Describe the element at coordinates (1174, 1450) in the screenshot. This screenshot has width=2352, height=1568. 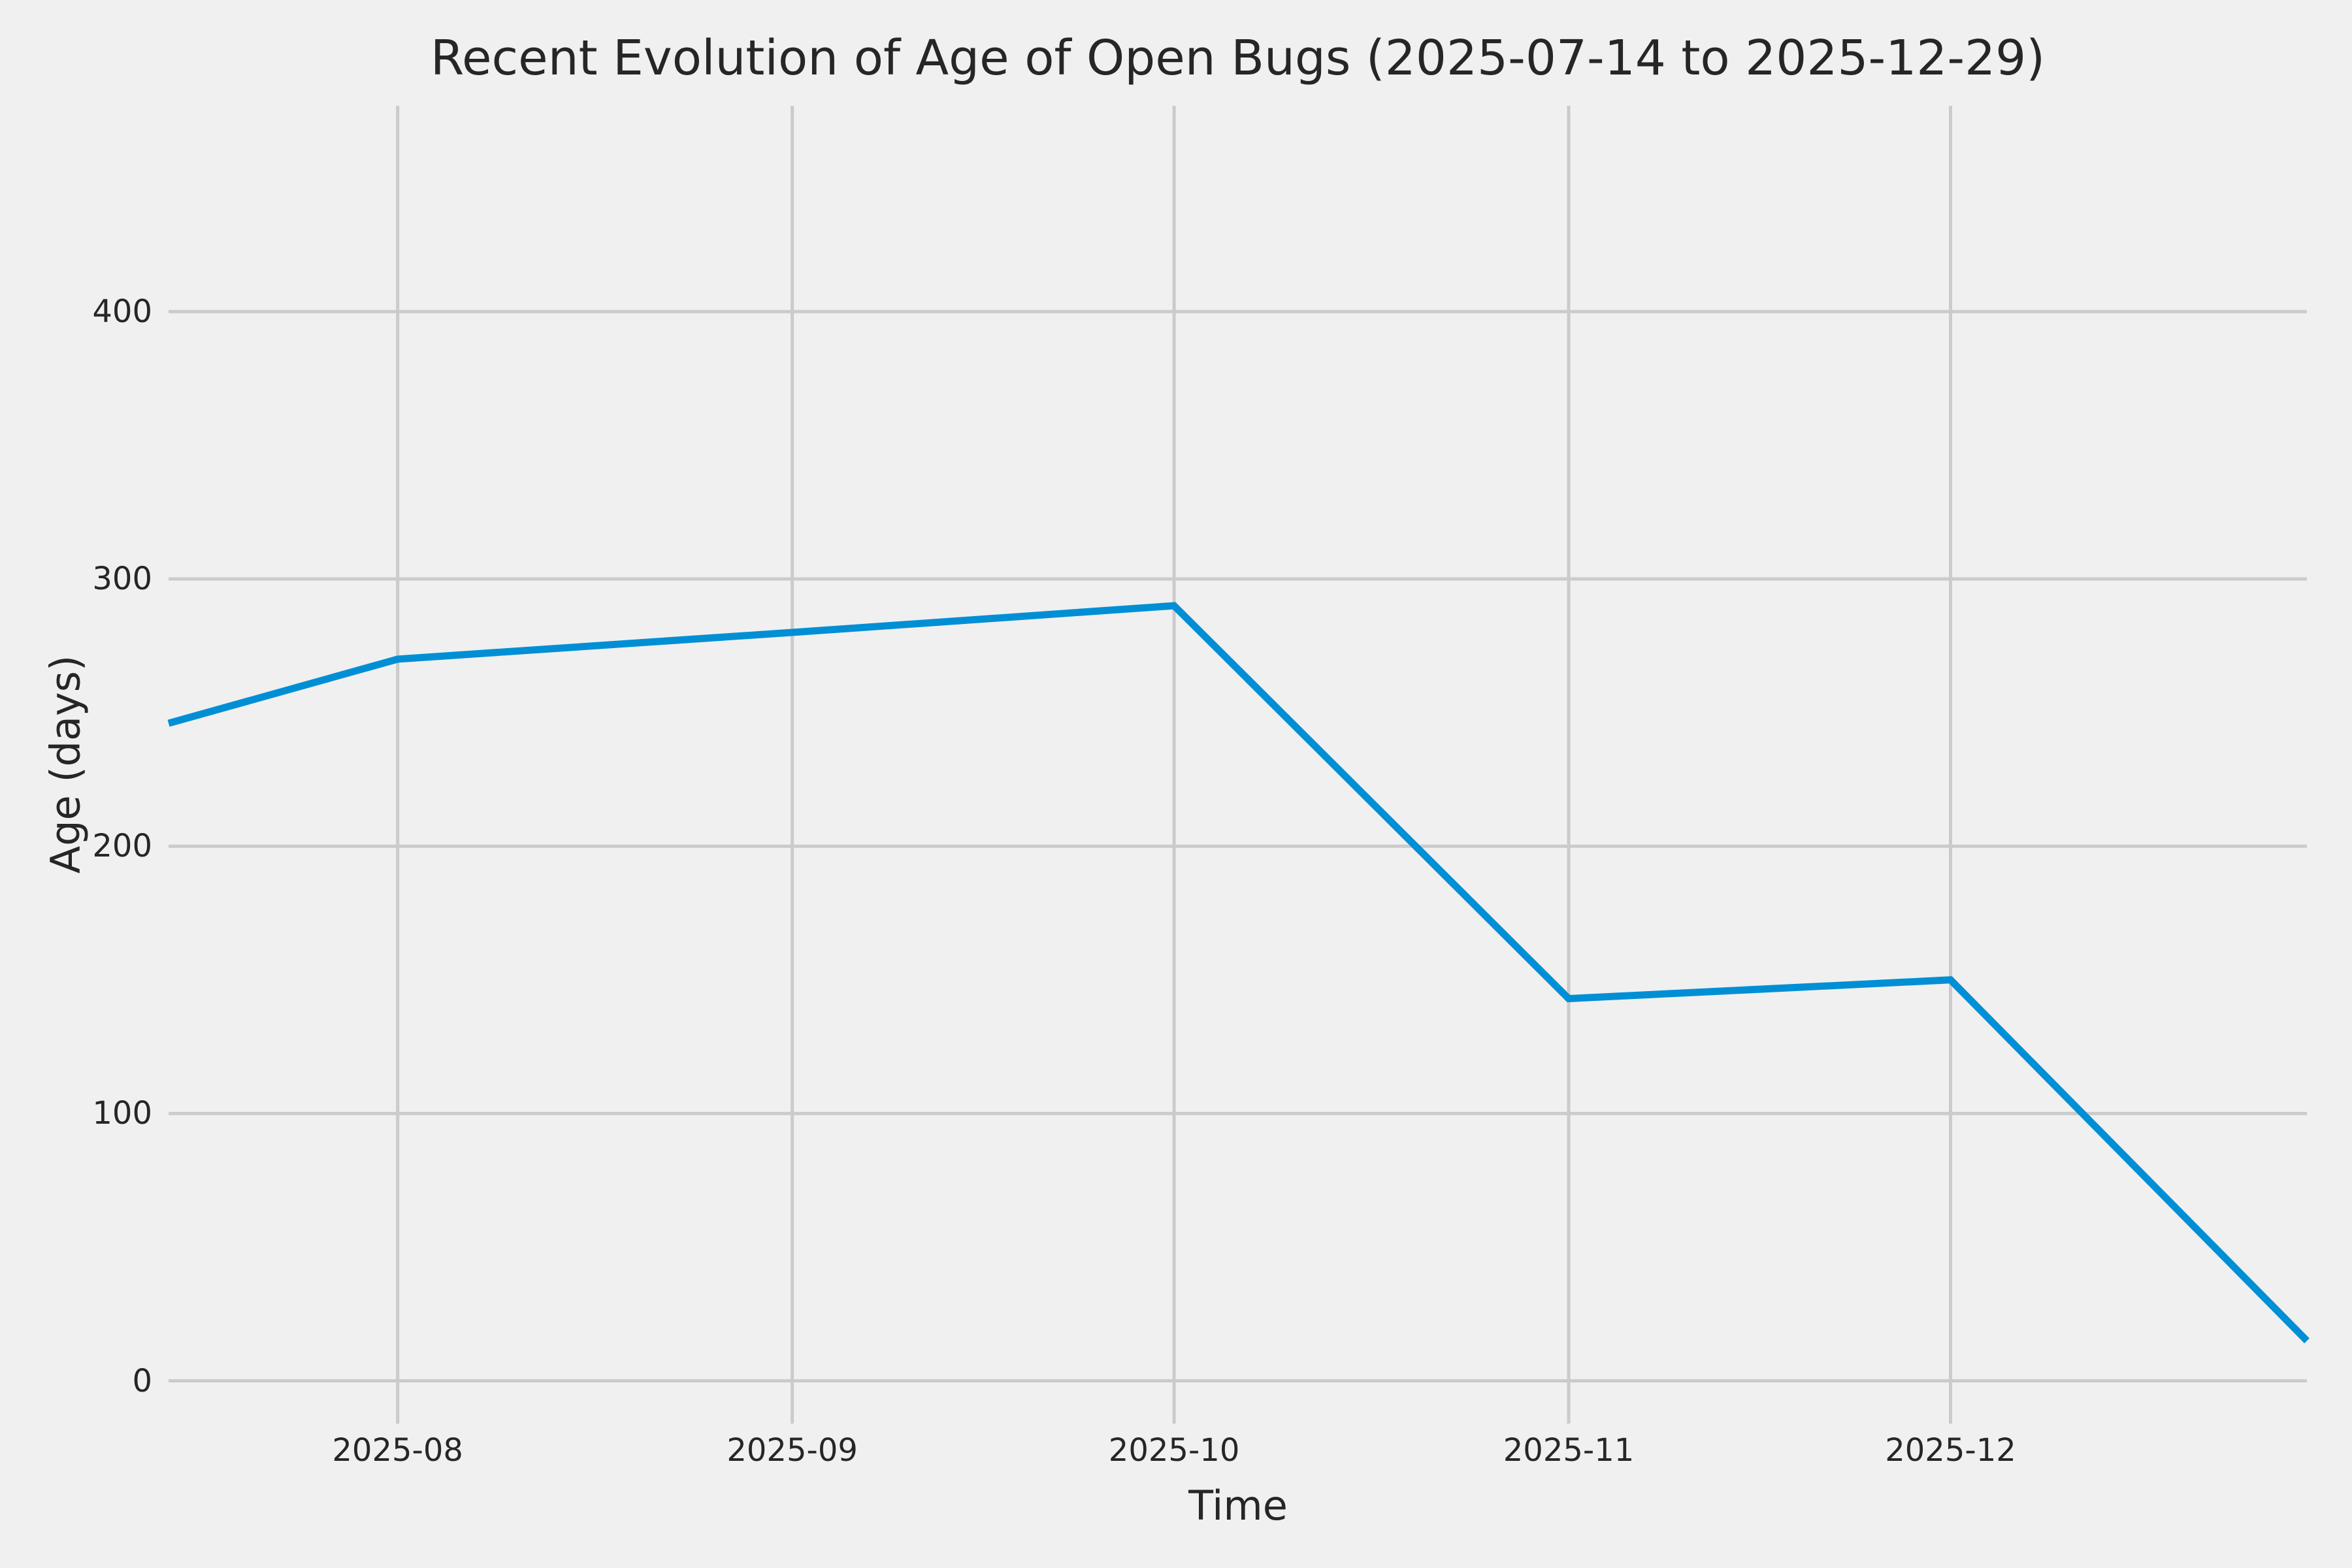
I see `x-tick-label: 2025-10` at that location.